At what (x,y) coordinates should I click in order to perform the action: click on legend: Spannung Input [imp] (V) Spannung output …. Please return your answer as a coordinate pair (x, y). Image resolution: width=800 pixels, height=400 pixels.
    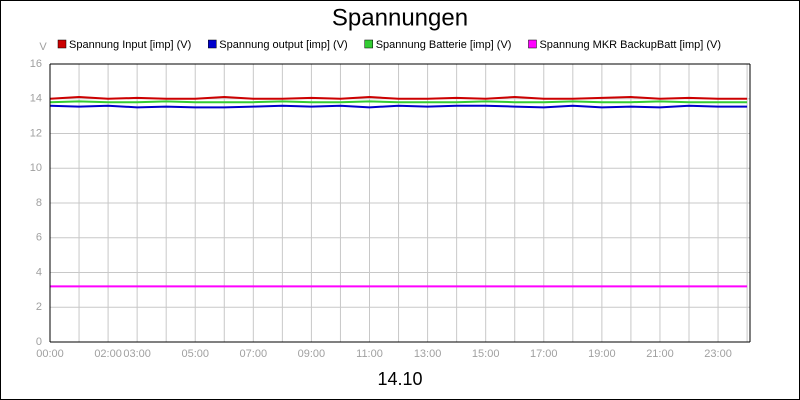
    Looking at the image, I should click on (389, 45).